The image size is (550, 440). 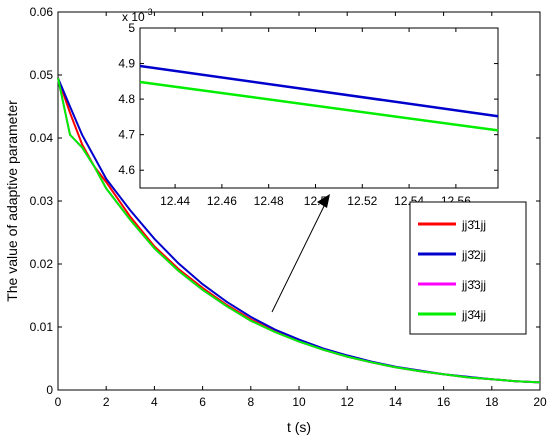 What do you see at coordinates (299, 427) in the screenshot?
I see `x-axis-label: t (s)` at bounding box center [299, 427].